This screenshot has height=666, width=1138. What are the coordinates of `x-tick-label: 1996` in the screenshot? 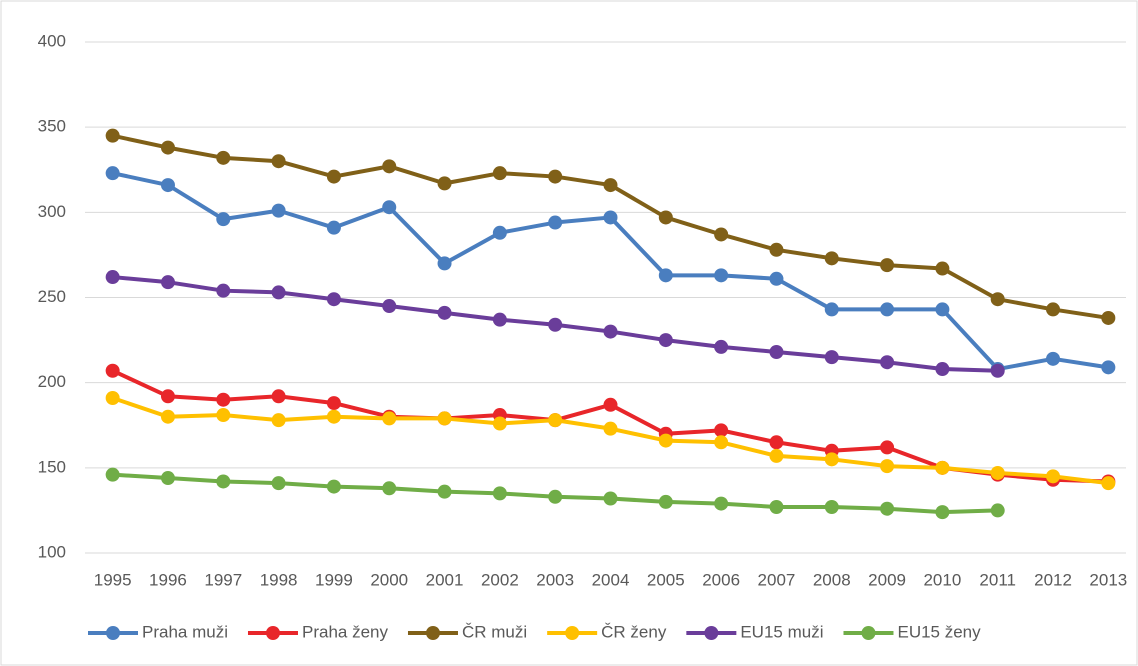 It's located at (168, 579).